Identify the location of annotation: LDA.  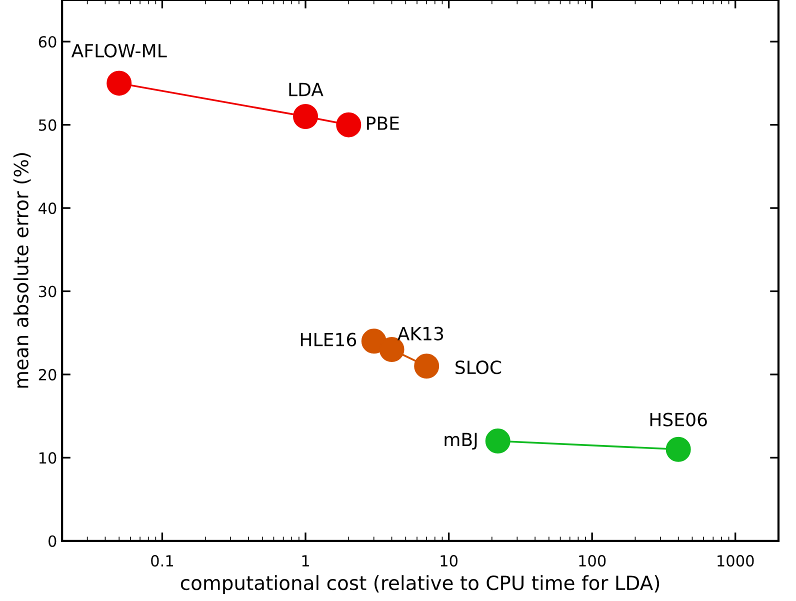
(306, 89).